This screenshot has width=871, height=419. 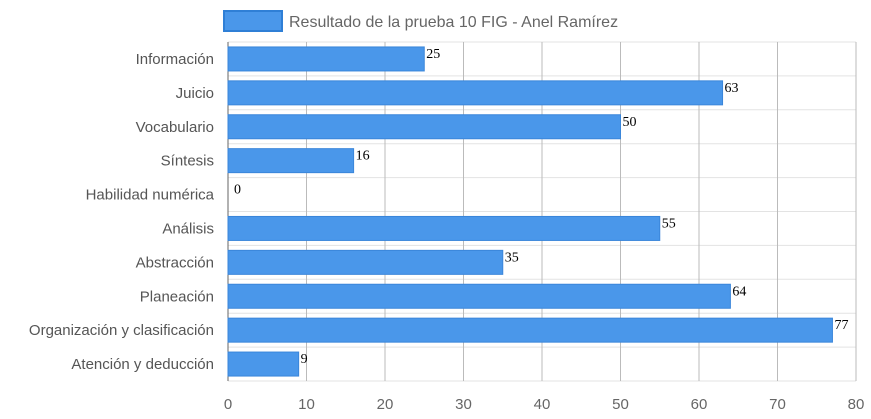 What do you see at coordinates (228, 404) in the screenshot?
I see `x-tick-label: 0` at bounding box center [228, 404].